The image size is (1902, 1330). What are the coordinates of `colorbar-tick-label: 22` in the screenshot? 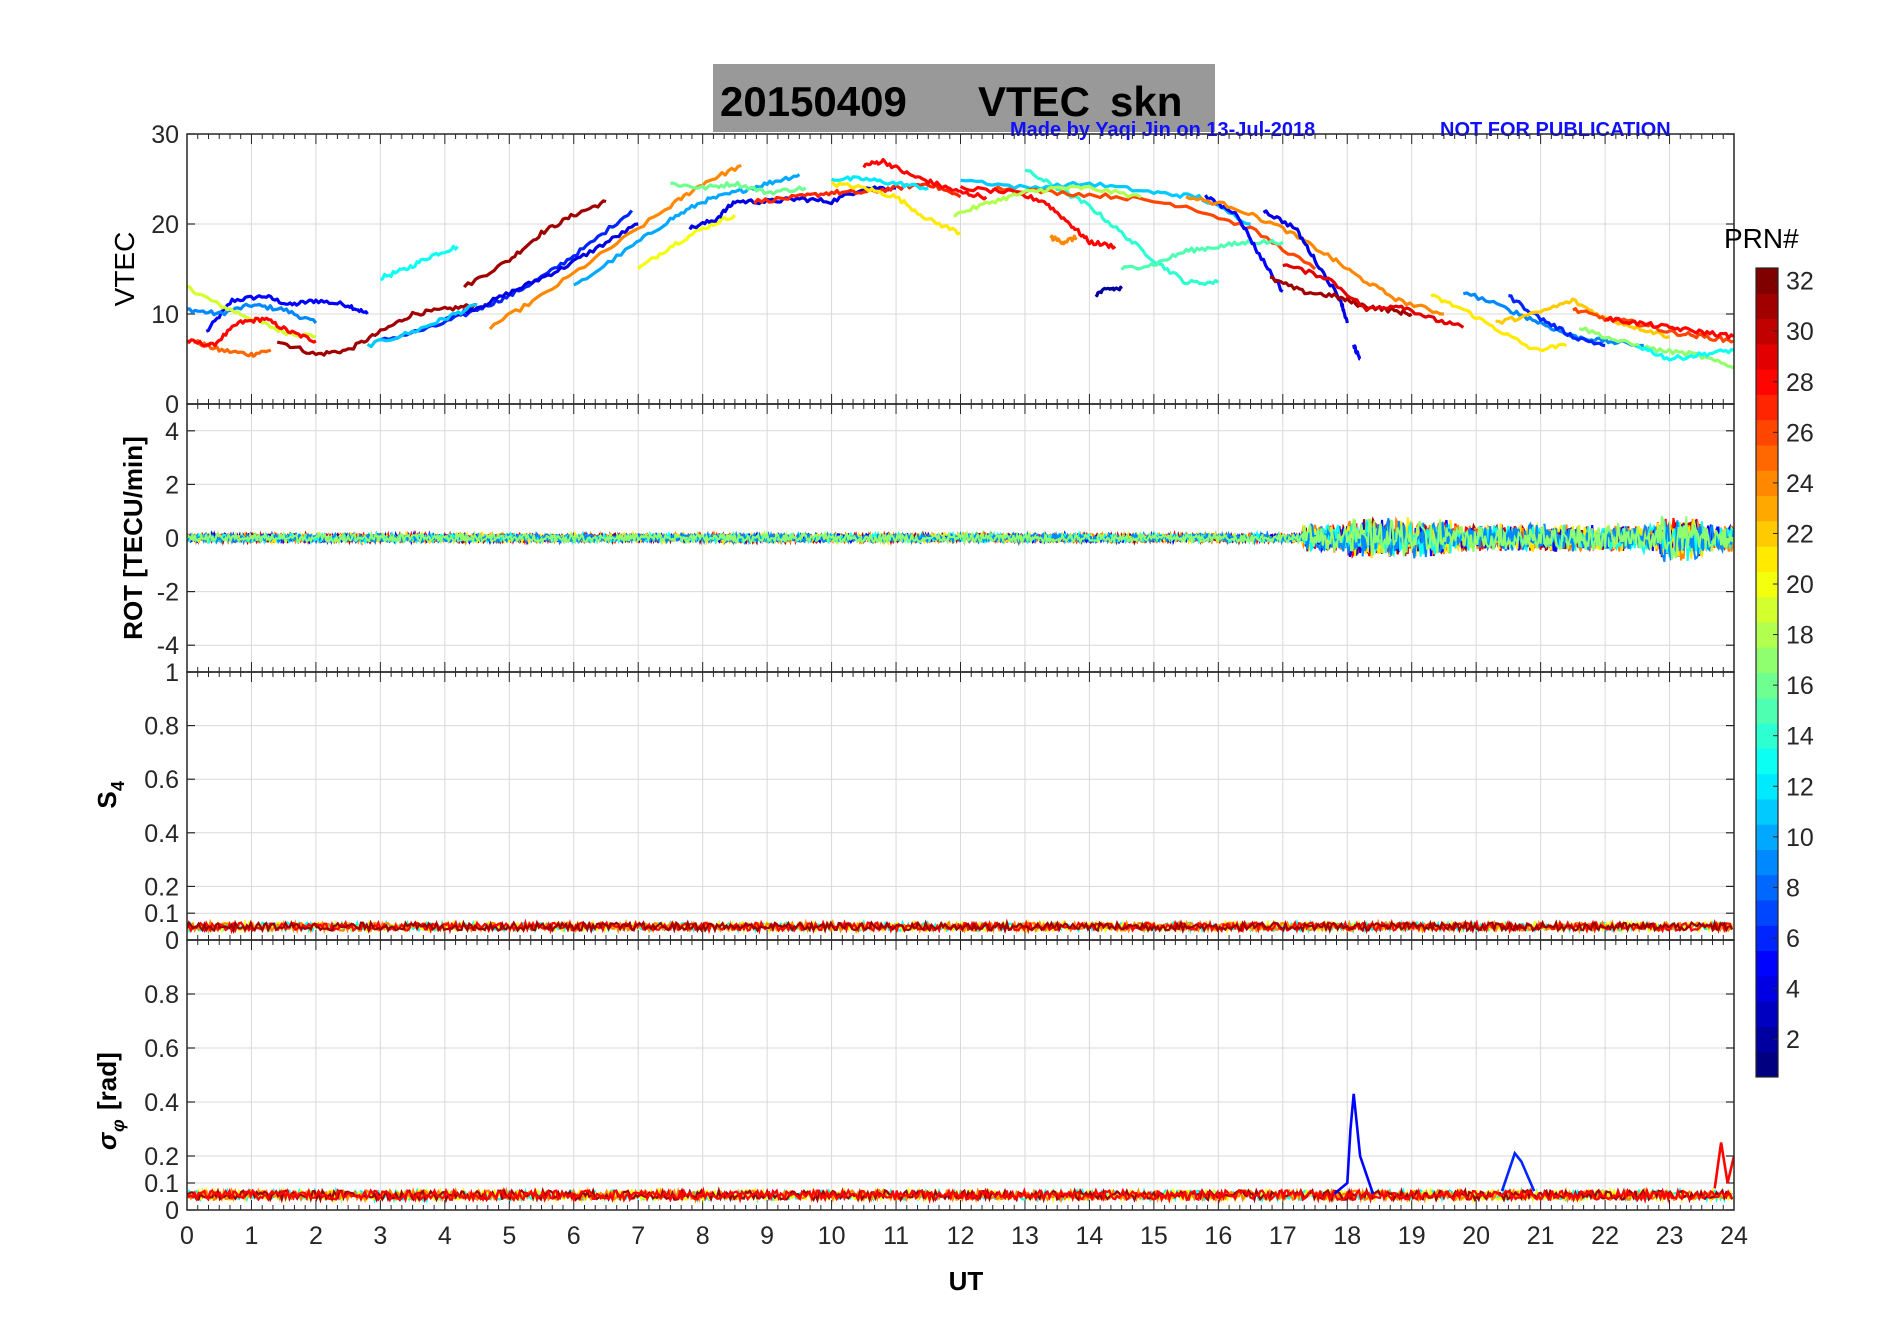 It's located at (1800, 534).